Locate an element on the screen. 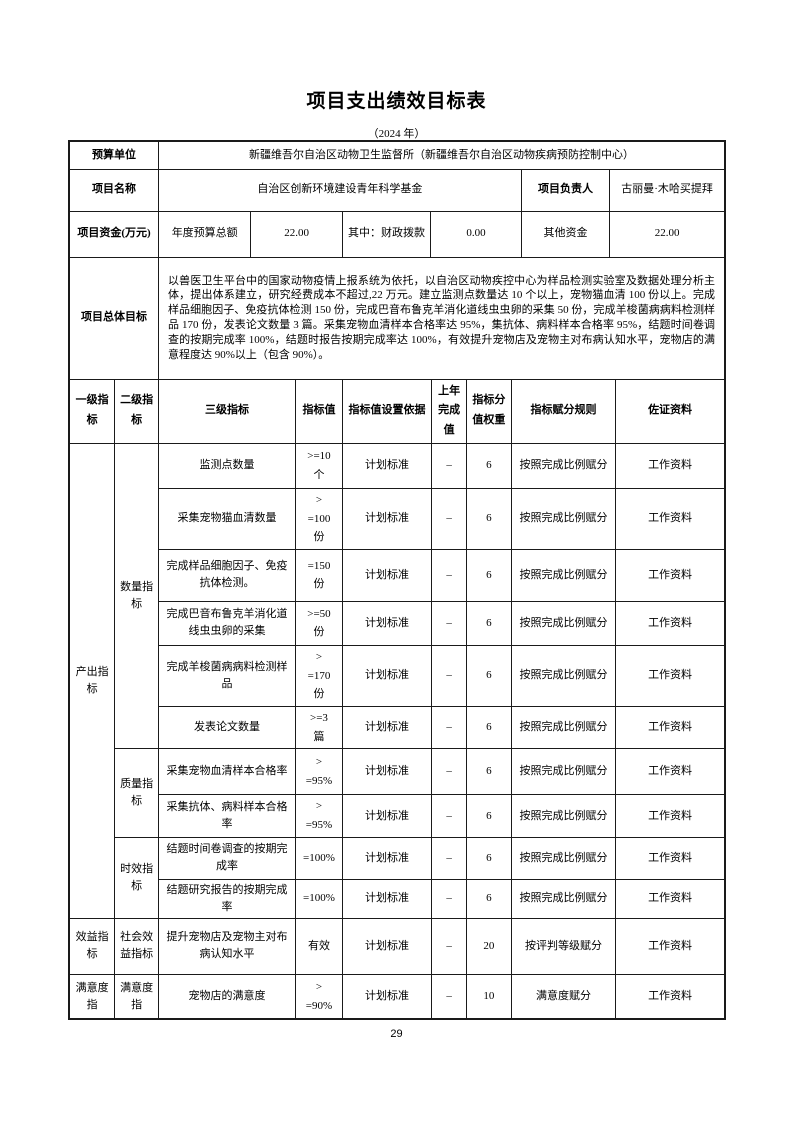 This screenshot has height=1122, width=793. other-fund-value: 22.00 is located at coordinates (666, 234).